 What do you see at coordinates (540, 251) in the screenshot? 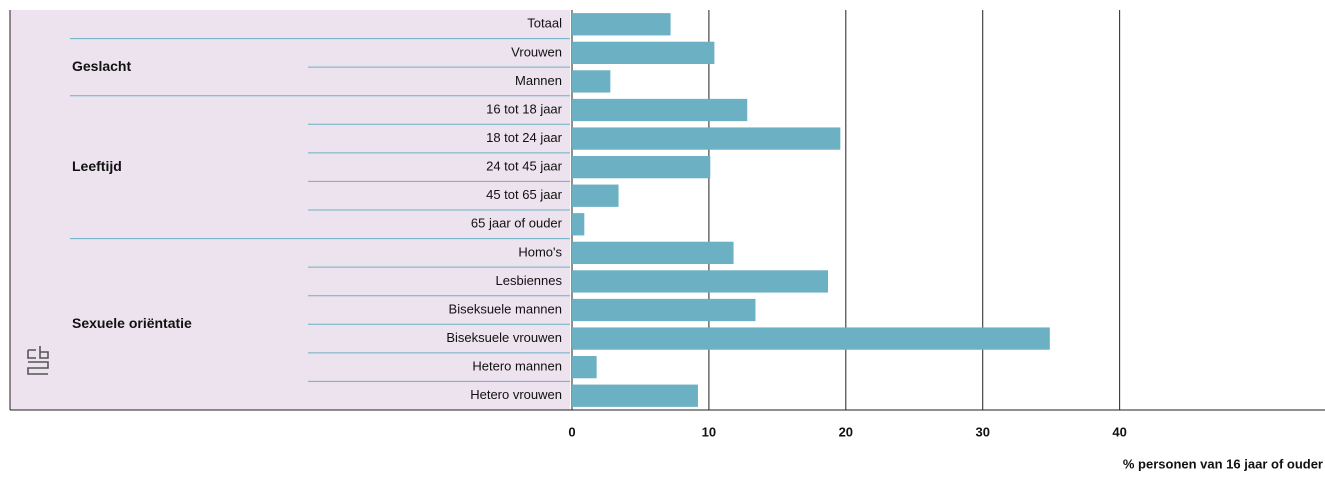
I see `y-tick-label: Homo's` at bounding box center [540, 251].